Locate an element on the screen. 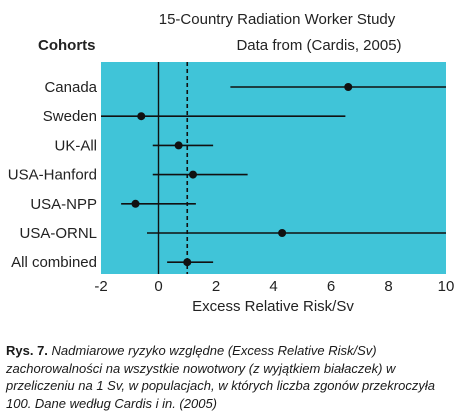 This screenshot has width=467, height=414. x-tick-label: 10 is located at coordinates (446, 286).